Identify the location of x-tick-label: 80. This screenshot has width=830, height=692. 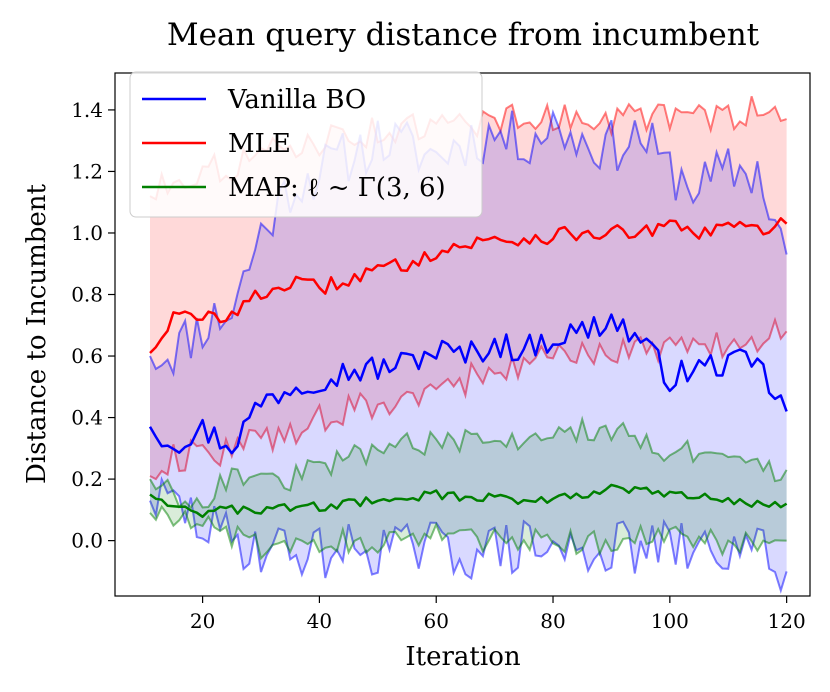
(552, 621).